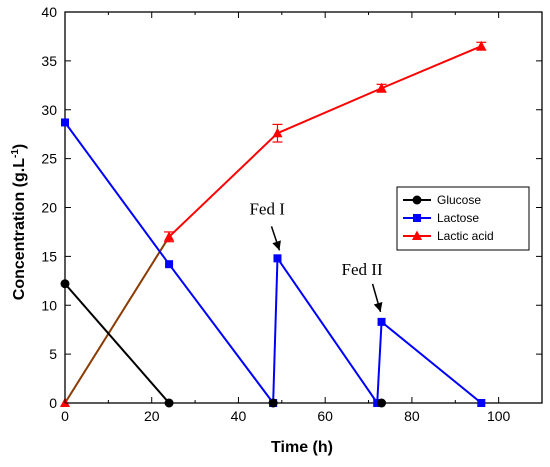 This screenshot has height=467, width=550. I want to click on glucose-line-segment, so click(117, 343).